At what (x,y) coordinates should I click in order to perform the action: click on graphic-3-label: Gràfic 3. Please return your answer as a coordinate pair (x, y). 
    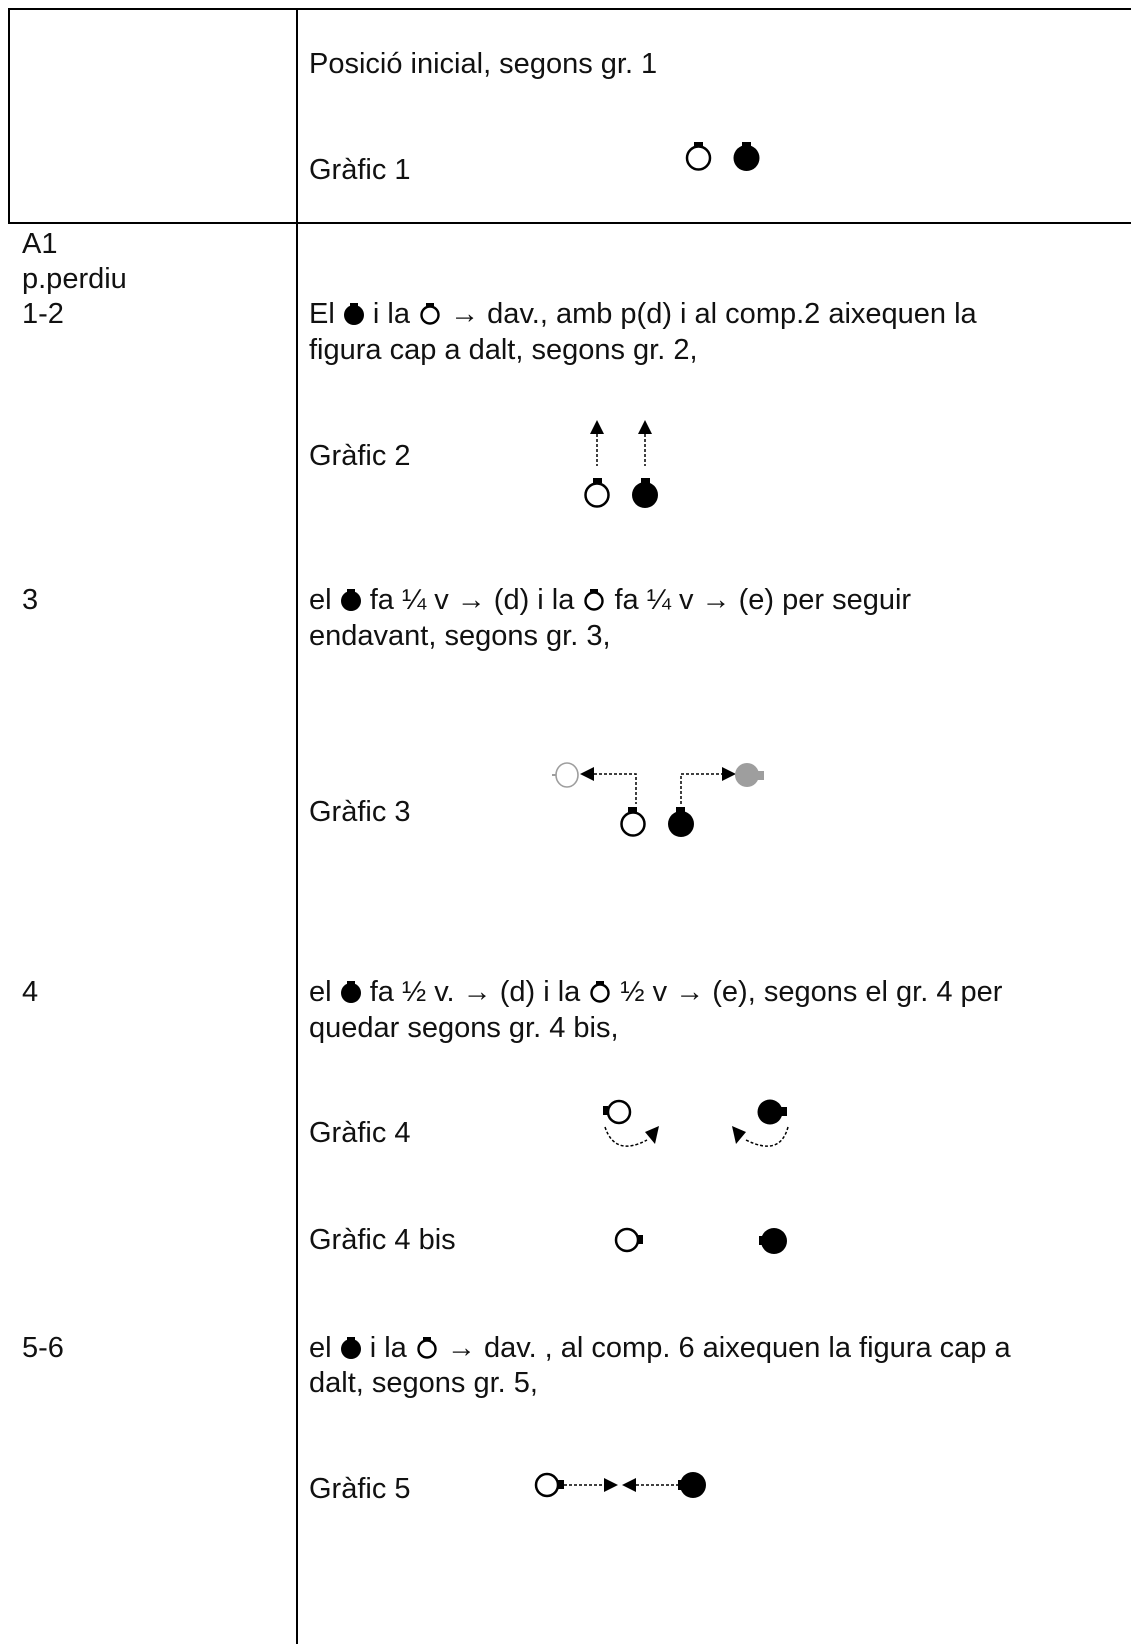
    Looking at the image, I should click on (360, 812).